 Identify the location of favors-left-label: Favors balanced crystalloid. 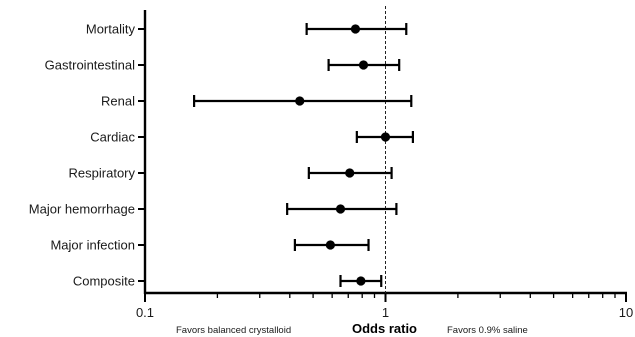
(233, 330).